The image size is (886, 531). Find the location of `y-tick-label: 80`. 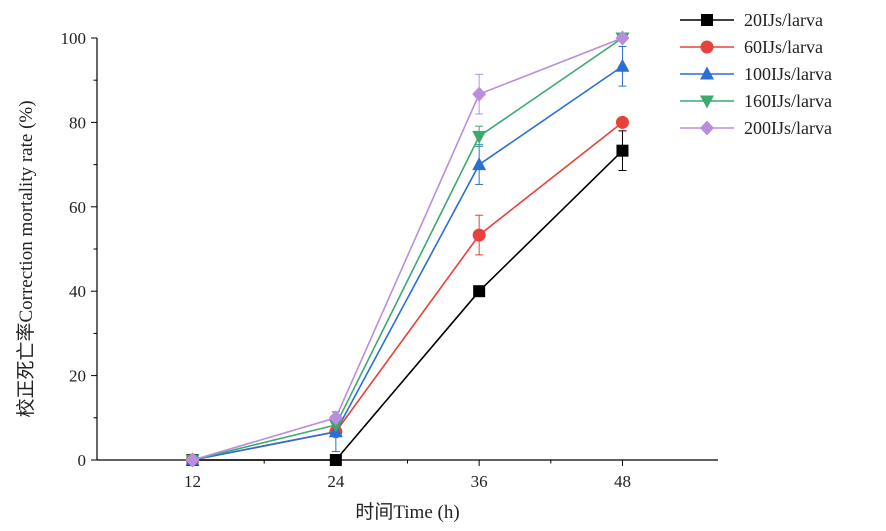

y-tick-label: 80 is located at coordinates (77, 122).